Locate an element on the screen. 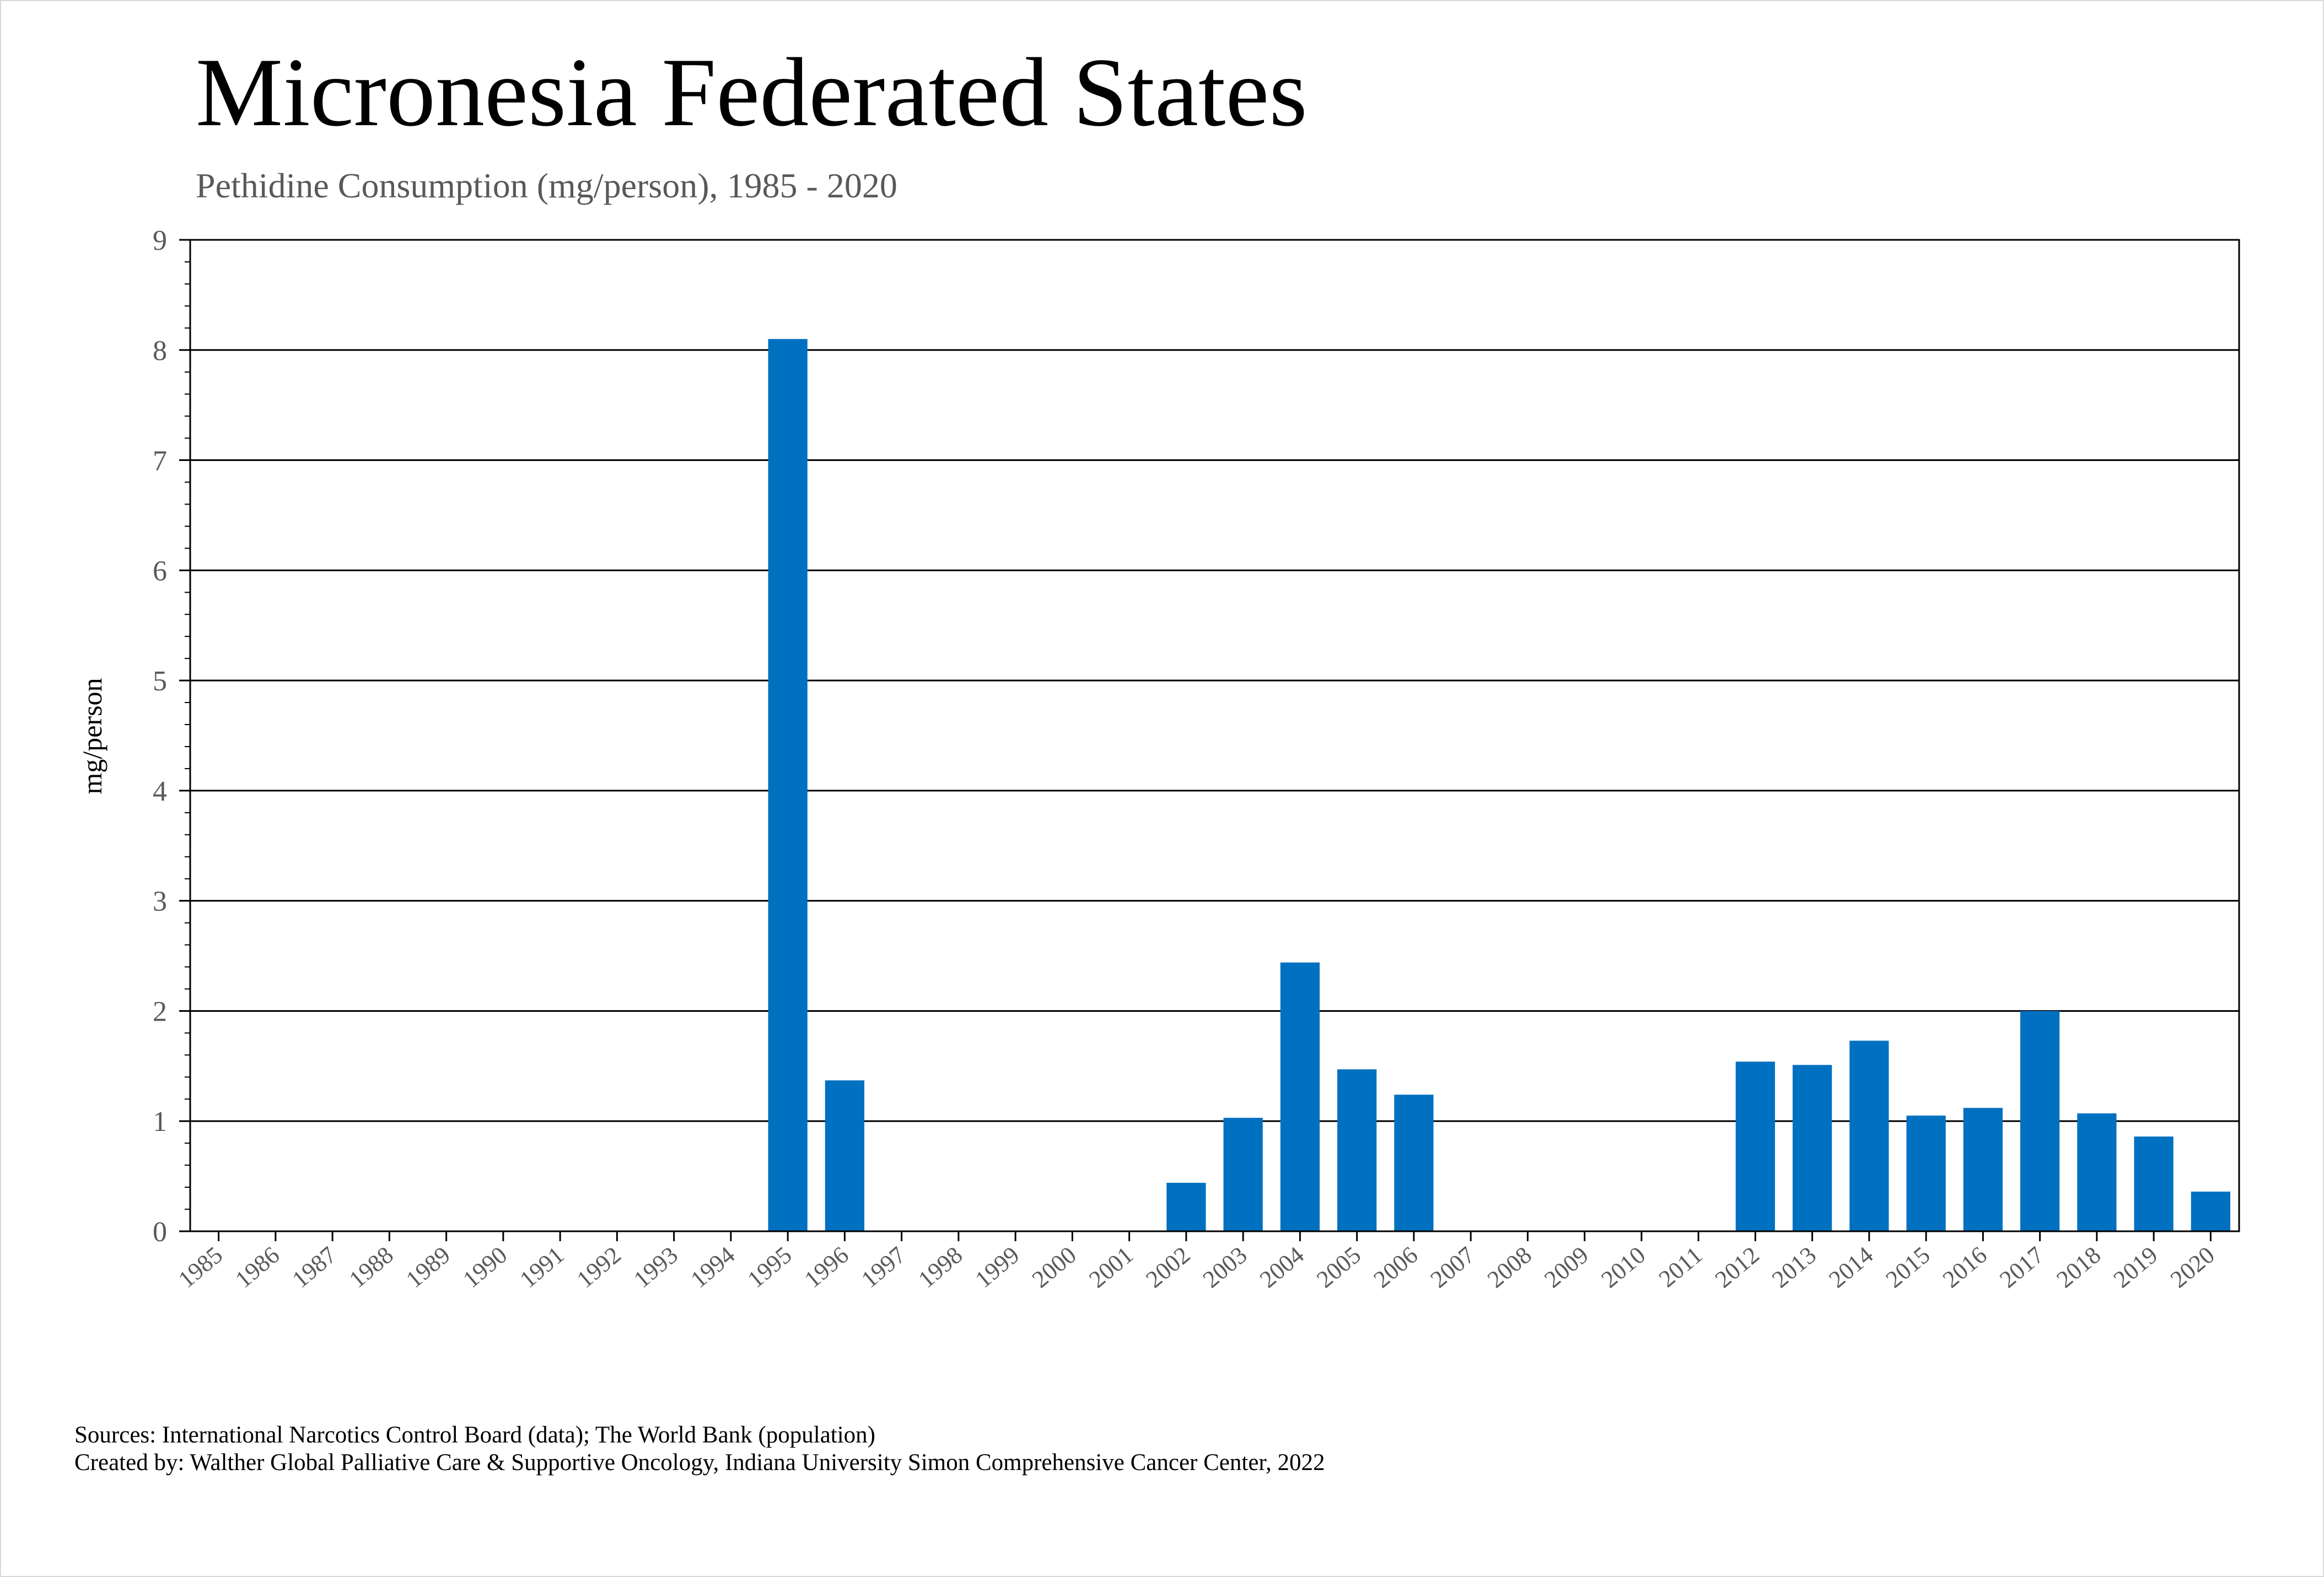 The width and height of the screenshot is (2324, 1577). x-tick-label: 1993 is located at coordinates (655, 1267).